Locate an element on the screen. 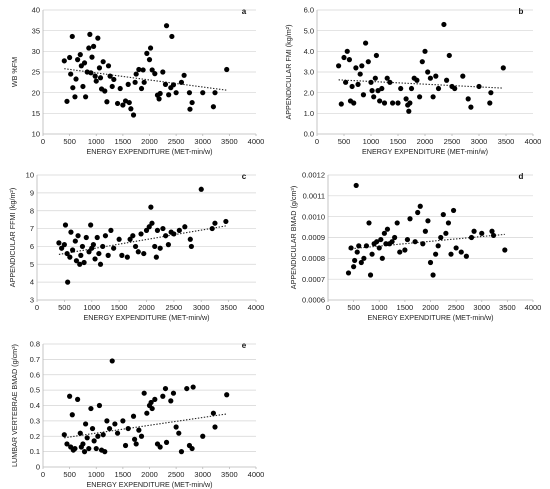 Image resolution: width=550 pixels, height=489 pixels. x-tick-label: 1000 is located at coordinates (91, 307).